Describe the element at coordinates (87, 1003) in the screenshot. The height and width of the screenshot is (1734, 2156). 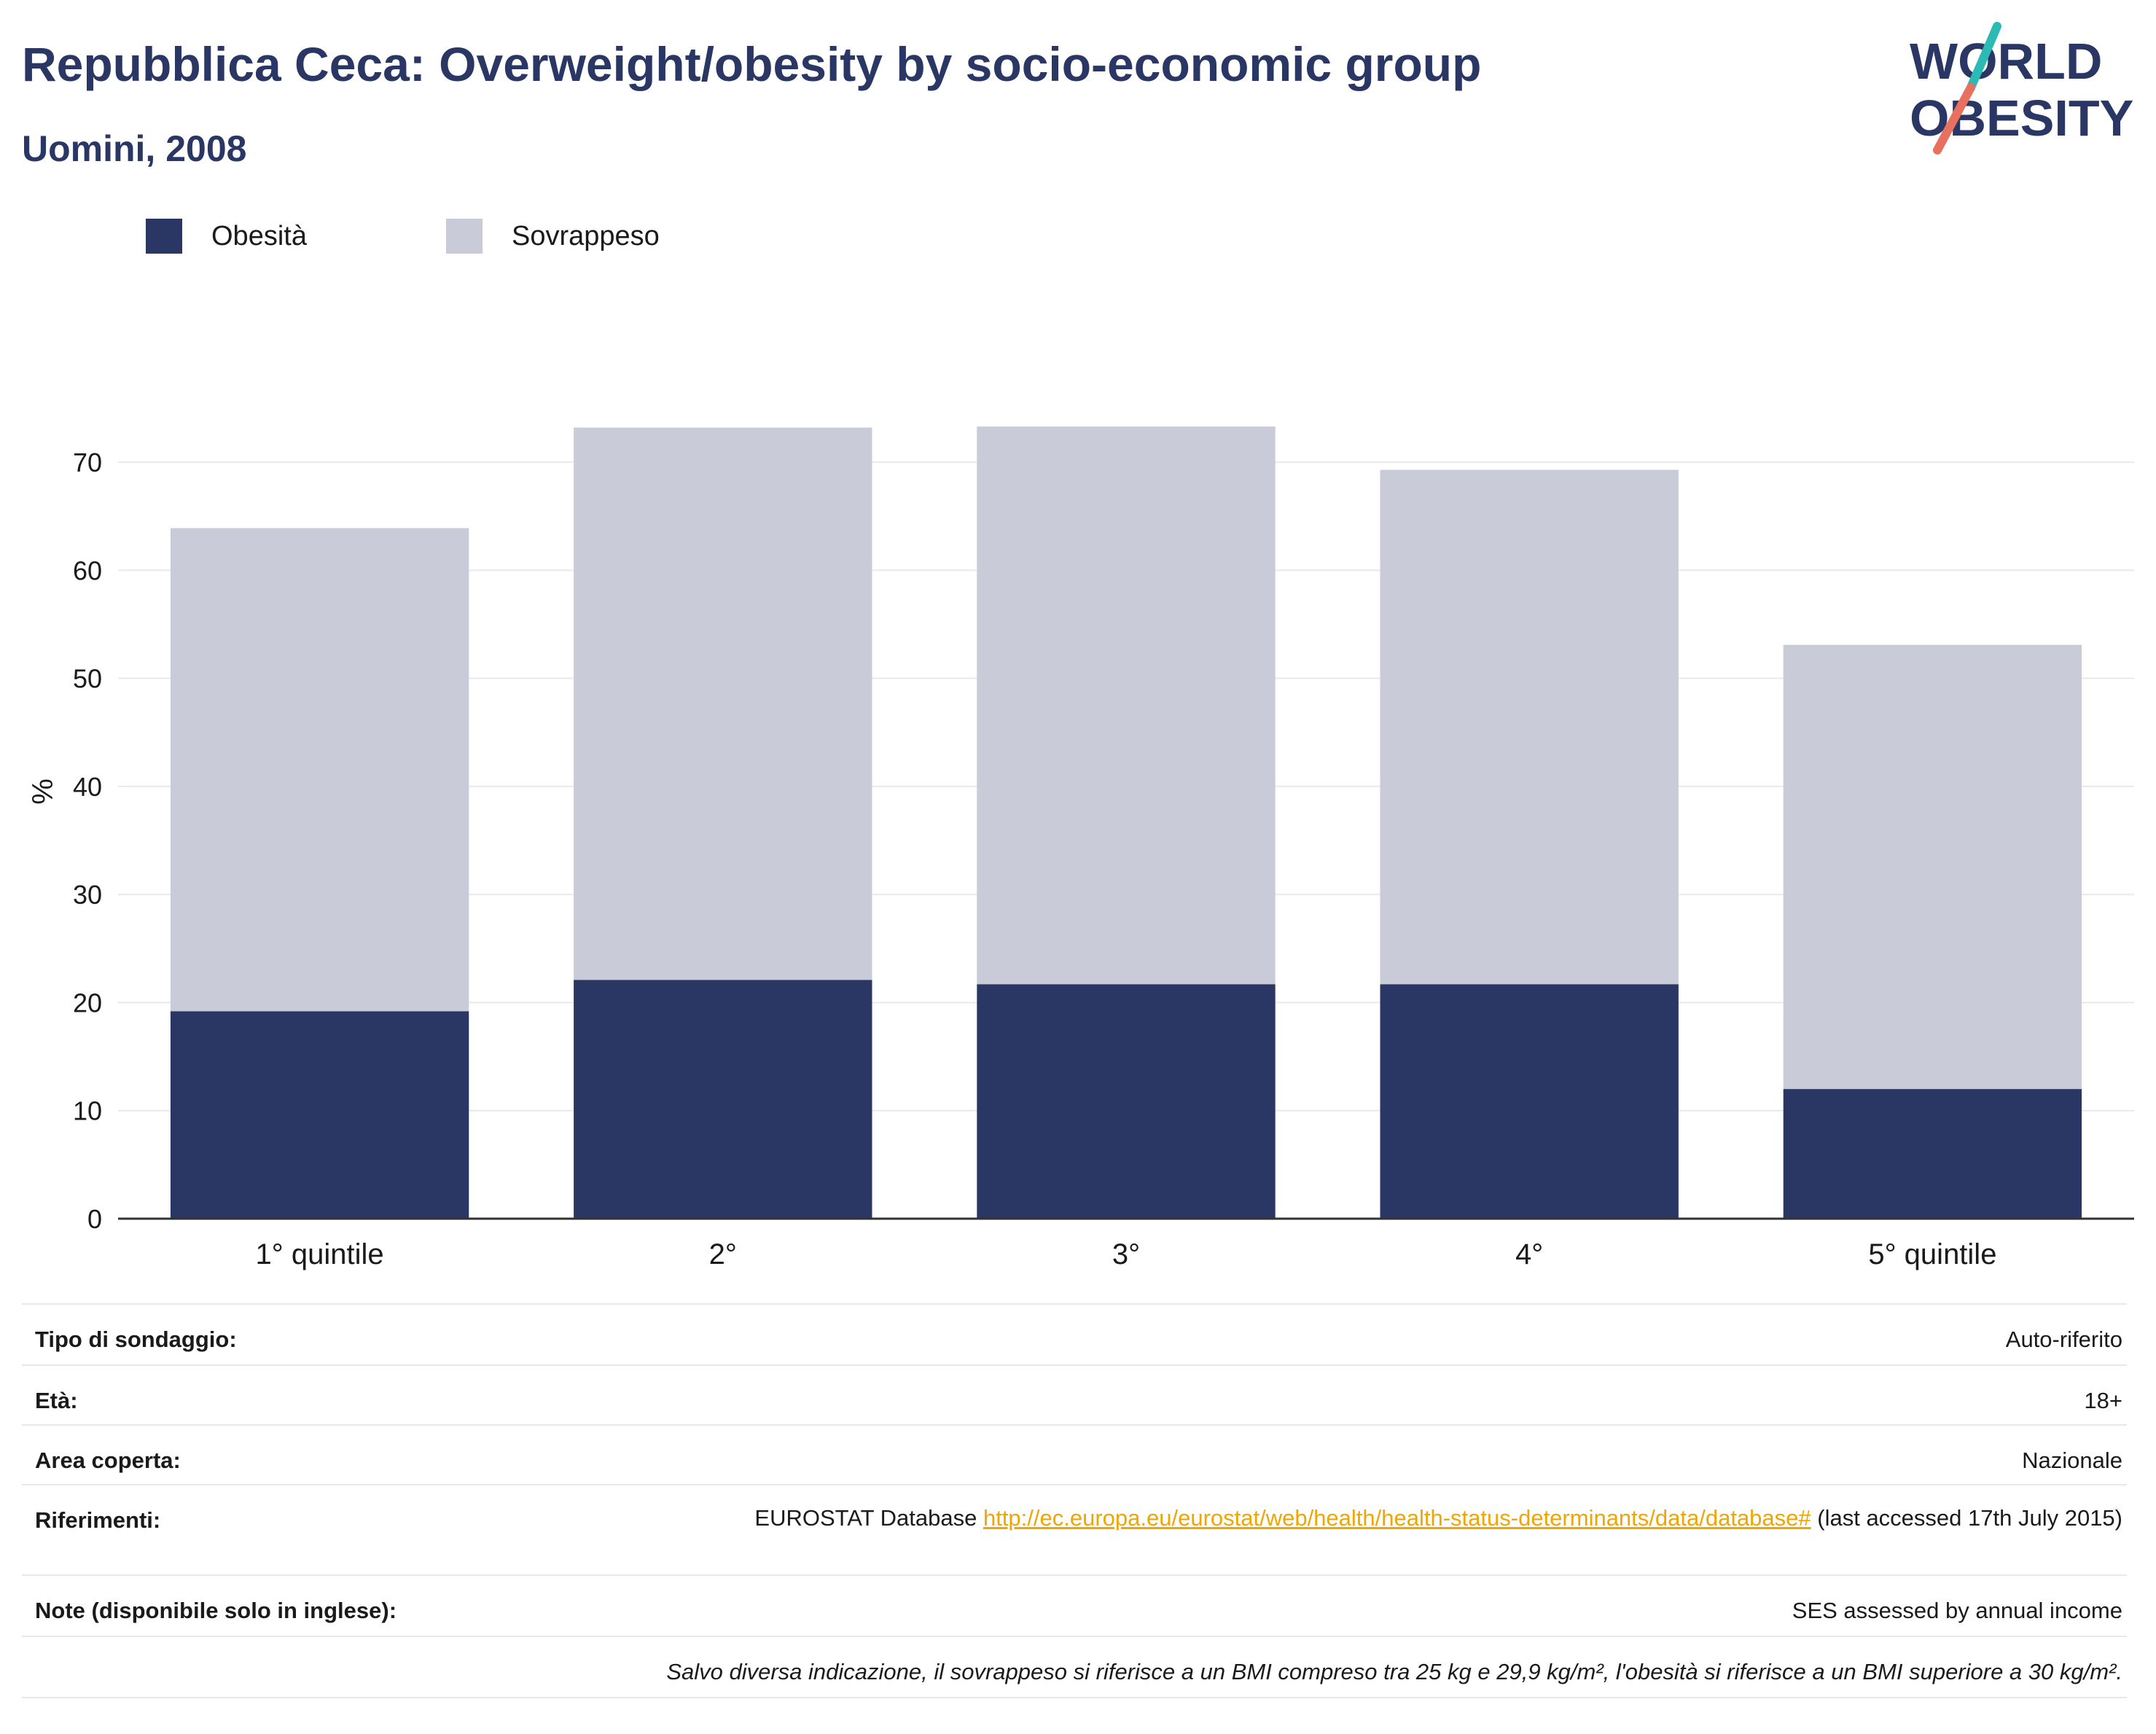
I see `y-tick-label-20: 20` at that location.